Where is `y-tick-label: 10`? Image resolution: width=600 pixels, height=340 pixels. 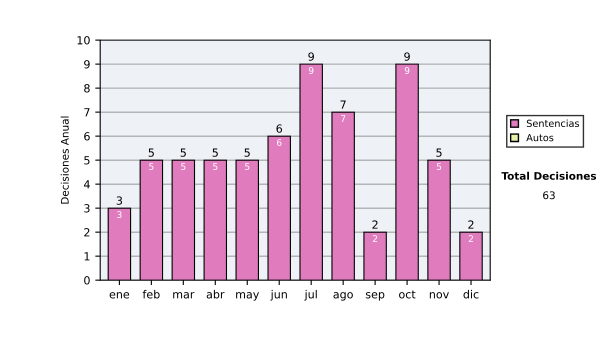
y-tick-label: 10 is located at coordinates (84, 40).